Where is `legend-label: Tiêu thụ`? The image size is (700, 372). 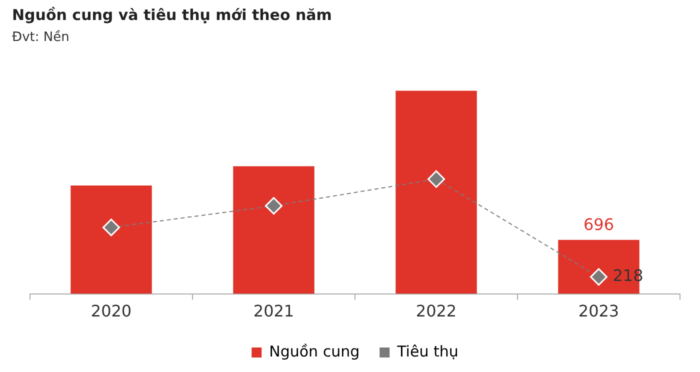 legend-label: Tiêu thụ is located at coordinates (427, 351).